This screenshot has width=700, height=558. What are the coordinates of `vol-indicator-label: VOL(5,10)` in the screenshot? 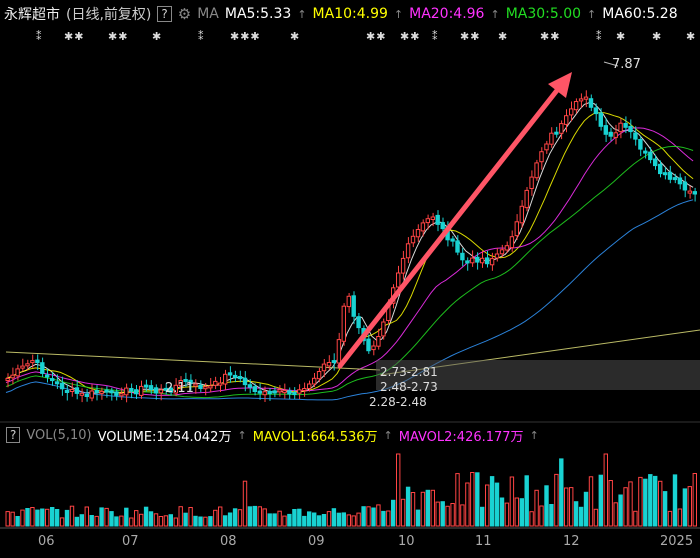 It's located at (59, 435).